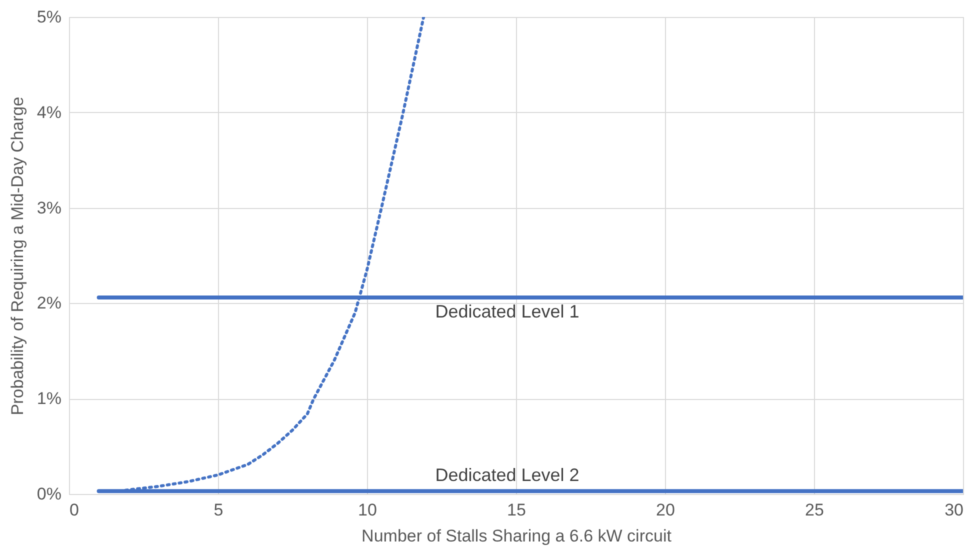 This screenshot has width=971, height=552. What do you see at coordinates (507, 311) in the screenshot?
I see `series-label: Dedicated Level 1` at bounding box center [507, 311].